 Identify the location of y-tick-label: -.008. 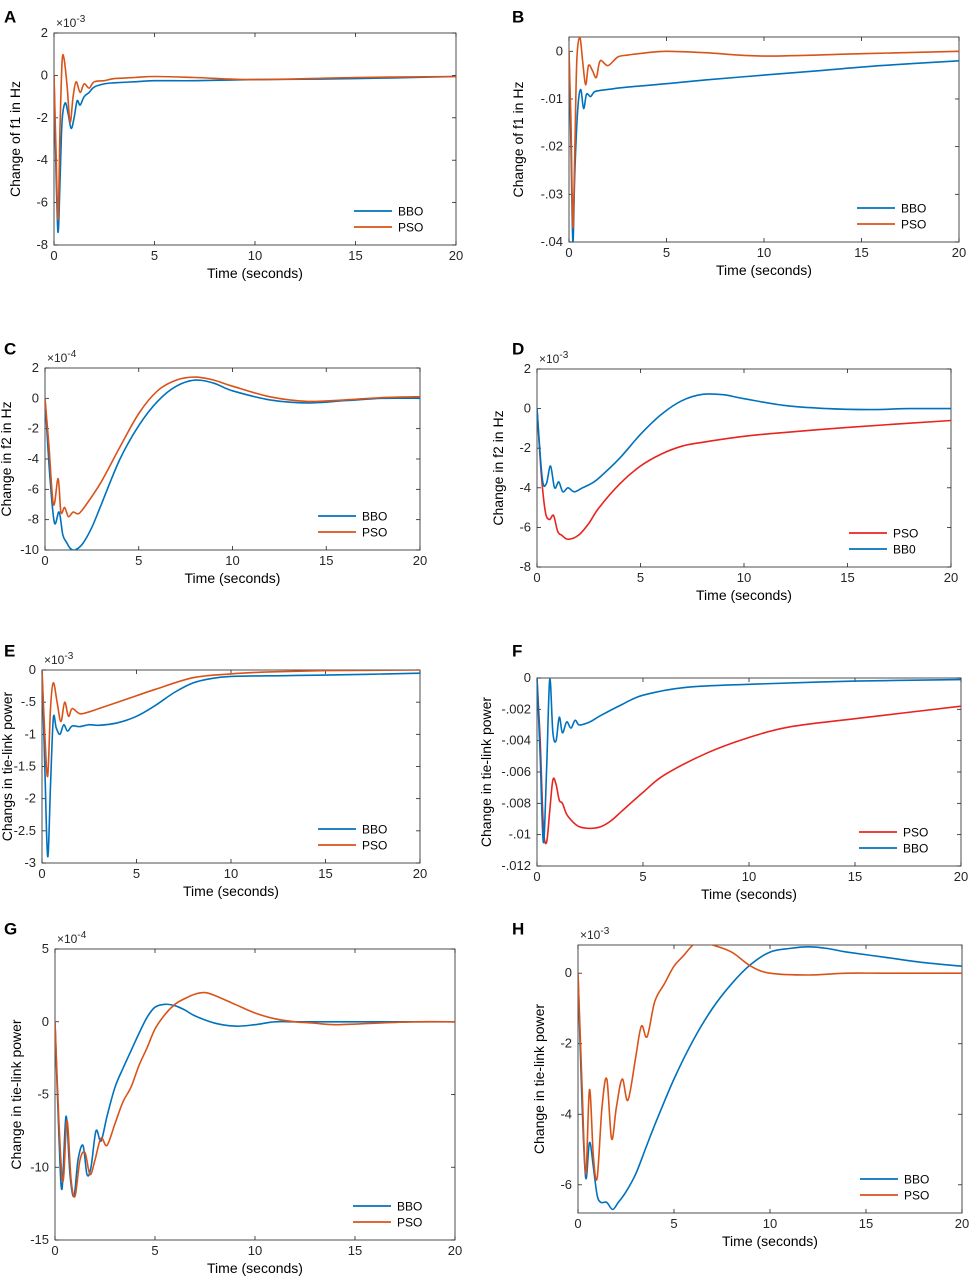
(516, 802).